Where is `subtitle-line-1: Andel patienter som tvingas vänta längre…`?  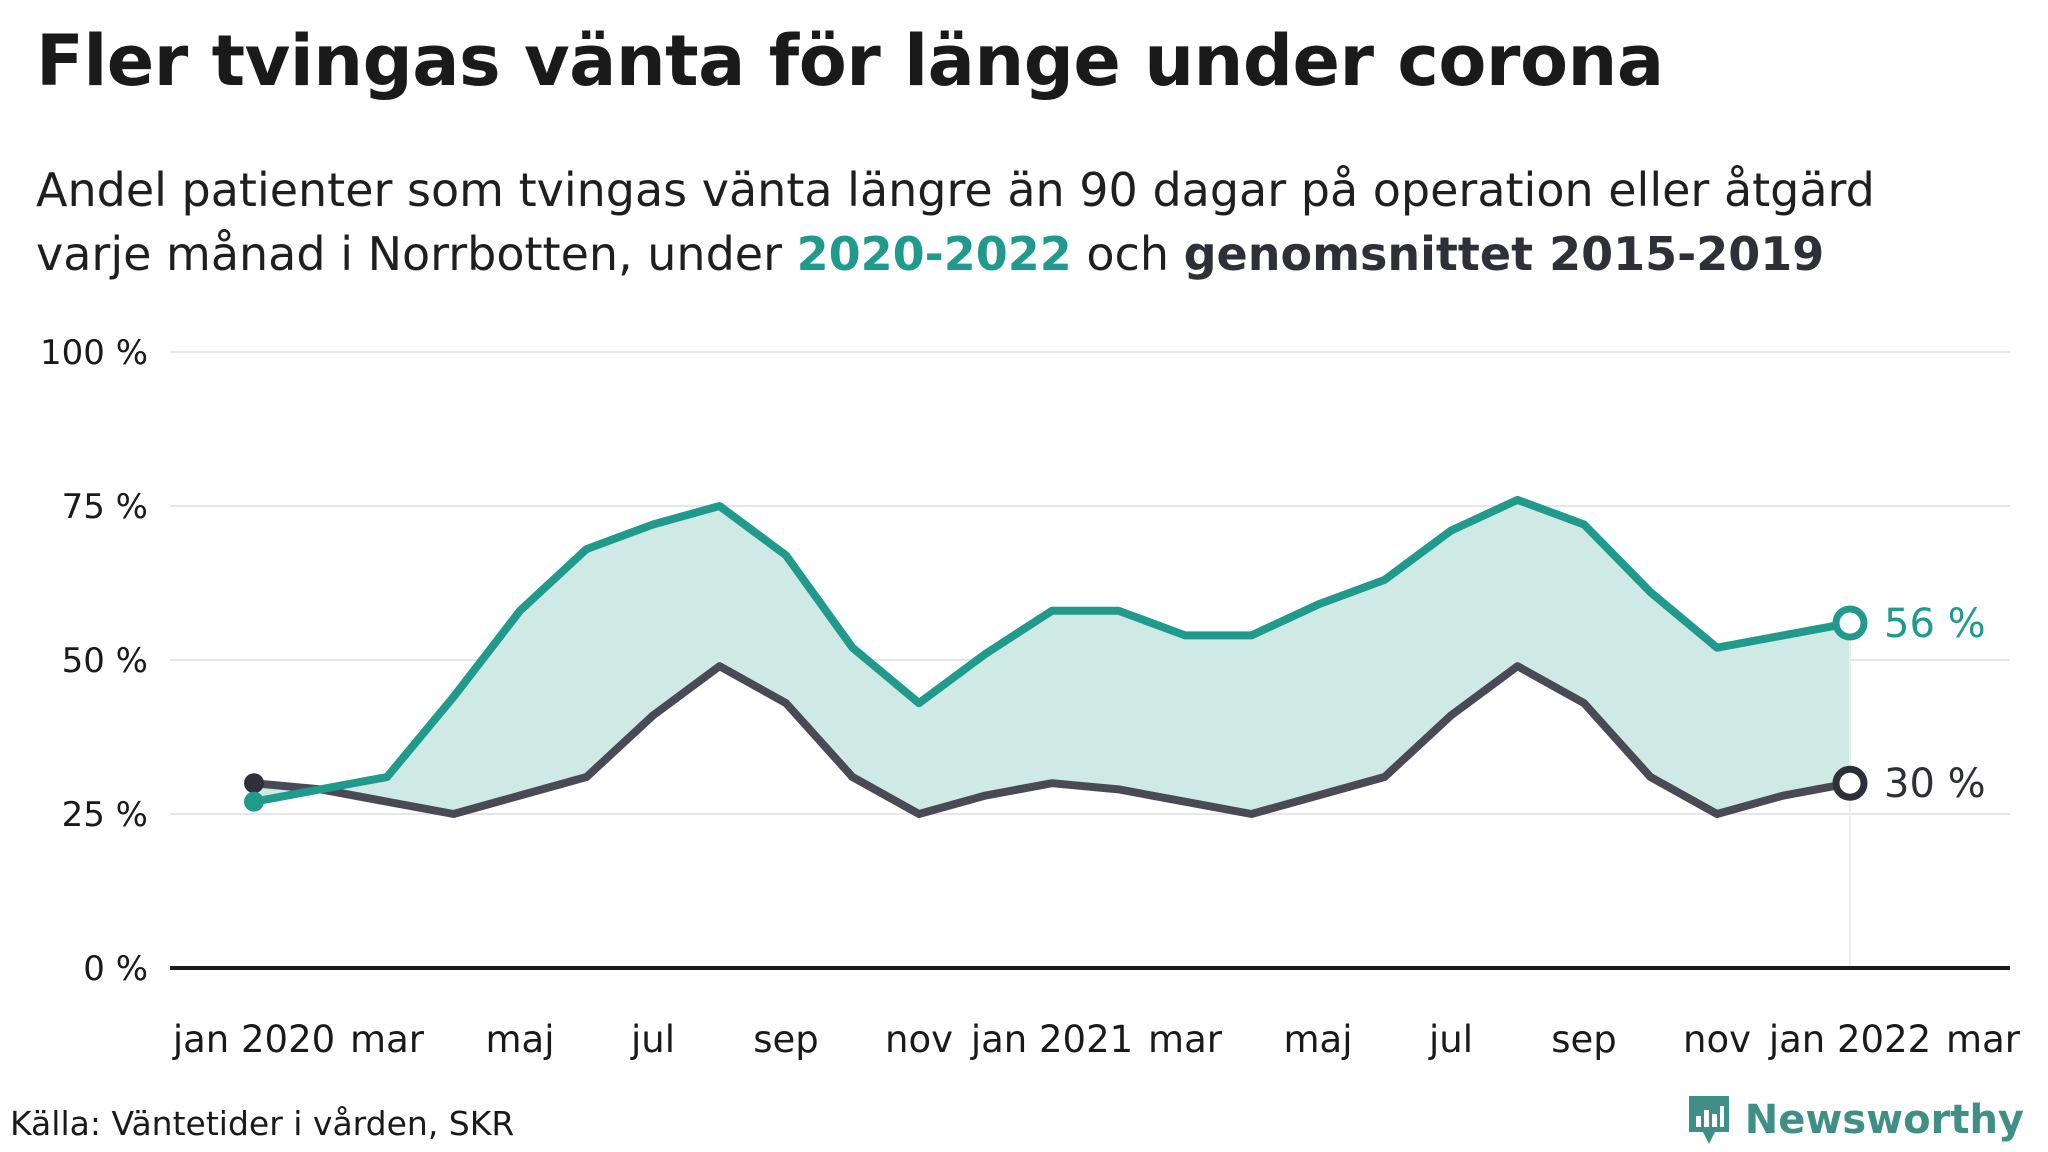 subtitle-line-1: Andel patienter som tvingas vänta längre… is located at coordinates (955, 190).